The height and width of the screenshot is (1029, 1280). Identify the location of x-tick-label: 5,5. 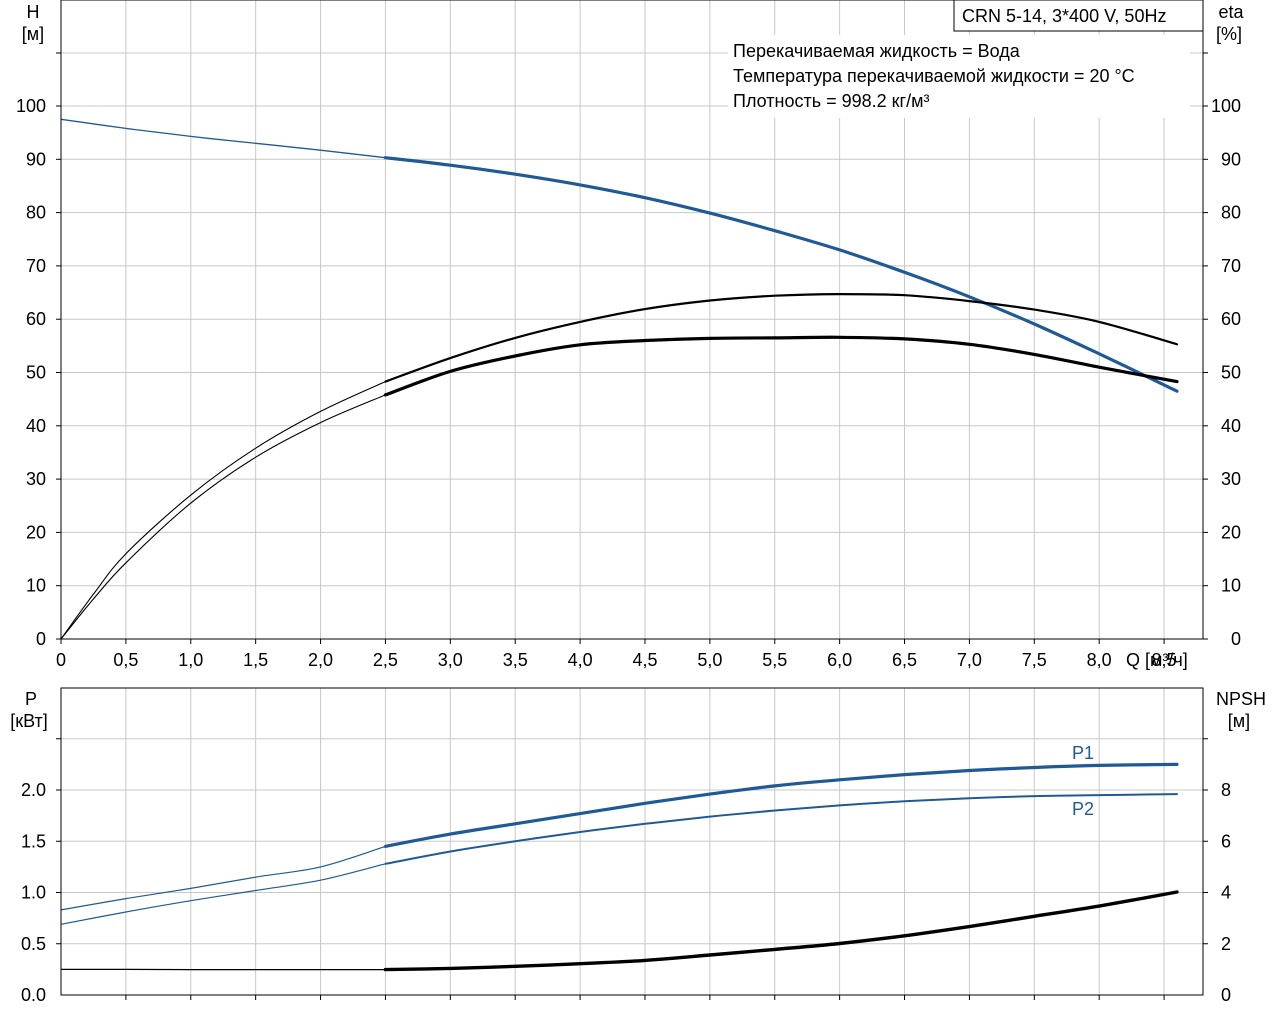
(774, 660).